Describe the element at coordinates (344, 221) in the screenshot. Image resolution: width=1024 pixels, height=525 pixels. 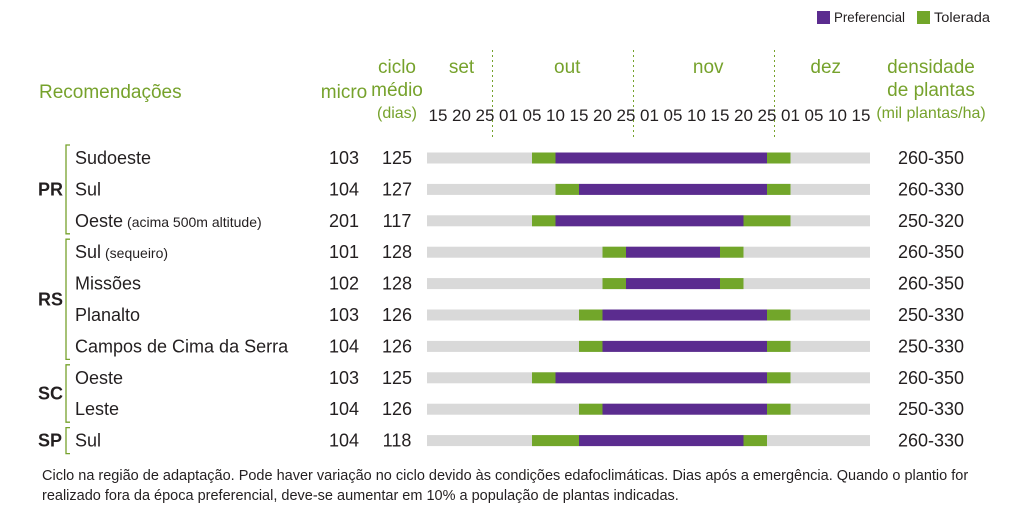
I see `row-micro: 201` at that location.